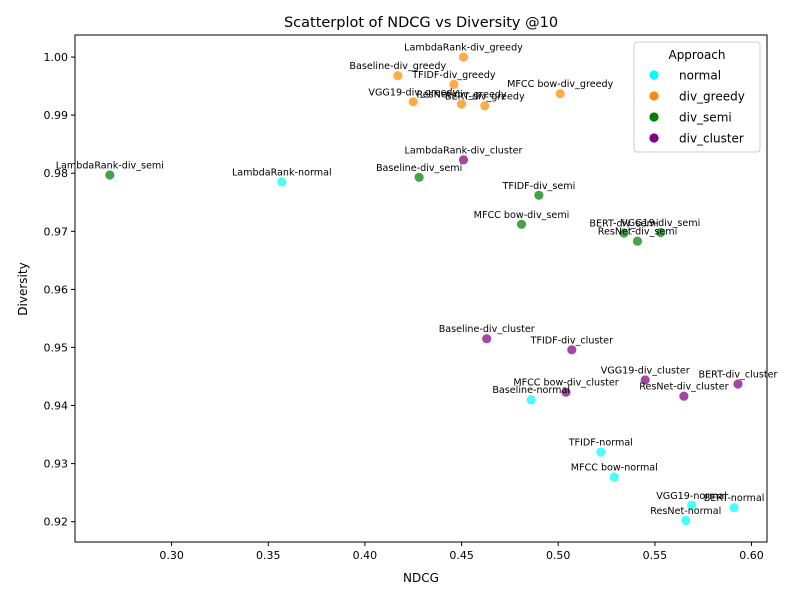 The height and width of the screenshot is (604, 800). Describe the element at coordinates (398, 76) in the screenshot. I see `point-baseline-div-greedy` at that location.